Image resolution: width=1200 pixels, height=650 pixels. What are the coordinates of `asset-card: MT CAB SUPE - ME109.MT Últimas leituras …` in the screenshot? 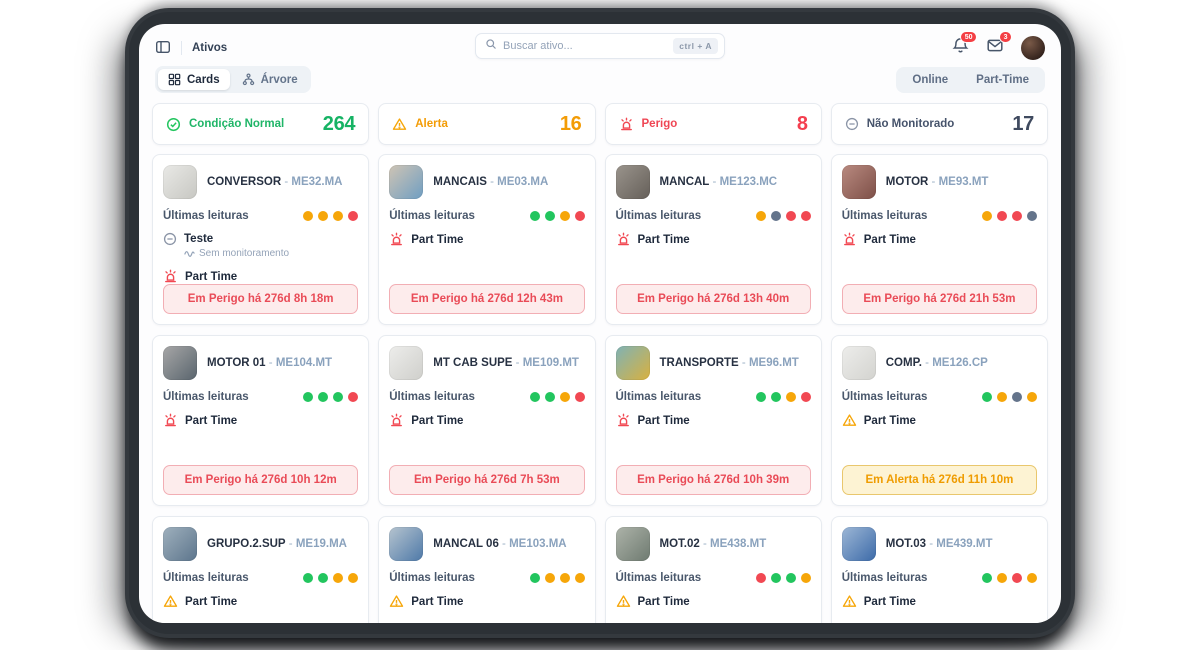 It's located at (487, 420).